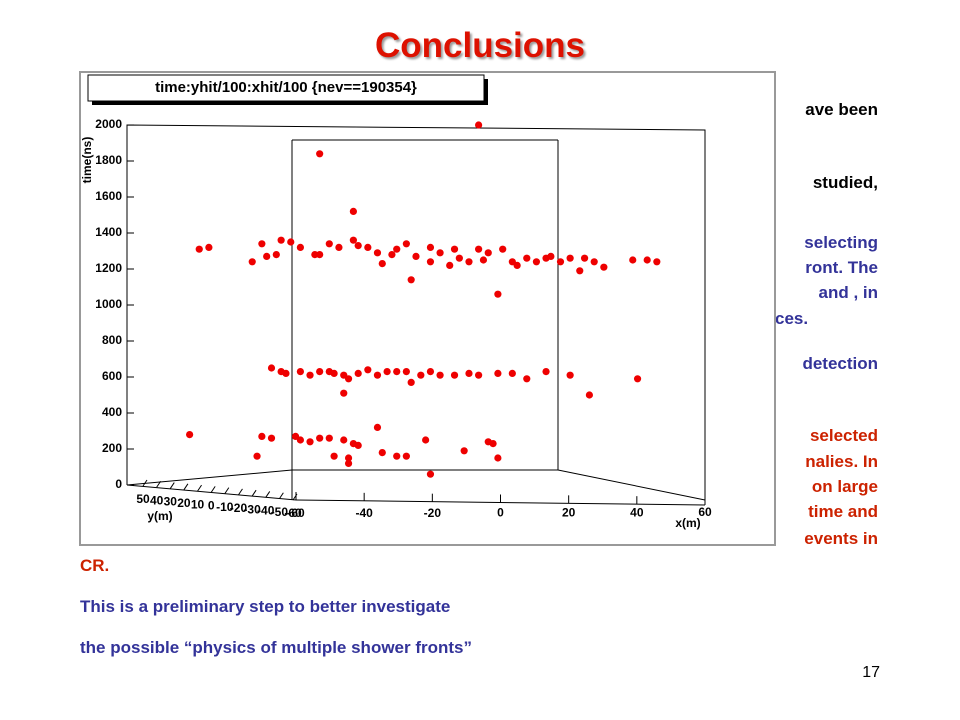 The height and width of the screenshot is (720, 960). Describe the element at coordinates (792, 318) in the screenshot. I see `text-fragment: ces.` at that location.